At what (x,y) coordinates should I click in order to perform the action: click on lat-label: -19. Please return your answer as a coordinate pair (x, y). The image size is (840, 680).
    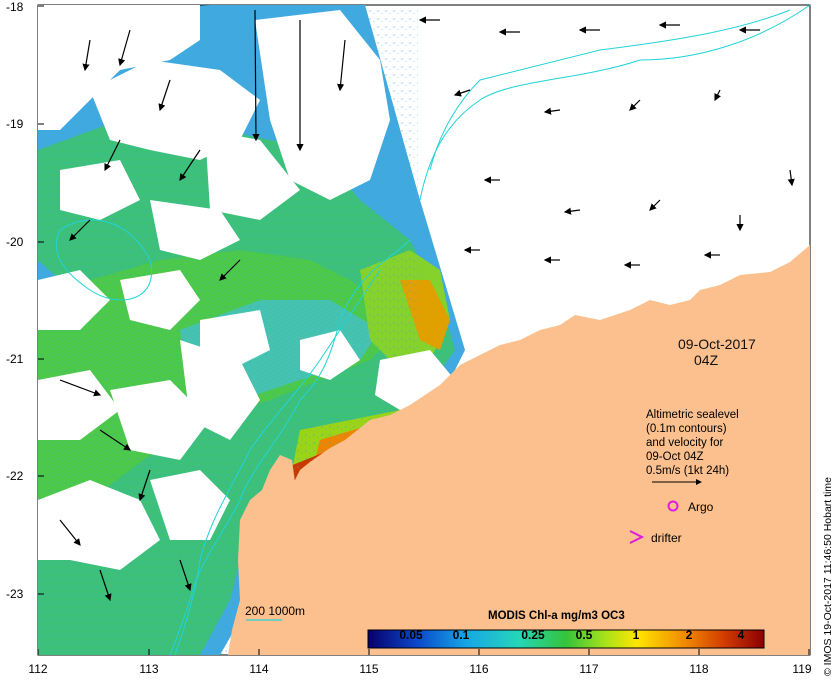
    Looking at the image, I should click on (15, 124).